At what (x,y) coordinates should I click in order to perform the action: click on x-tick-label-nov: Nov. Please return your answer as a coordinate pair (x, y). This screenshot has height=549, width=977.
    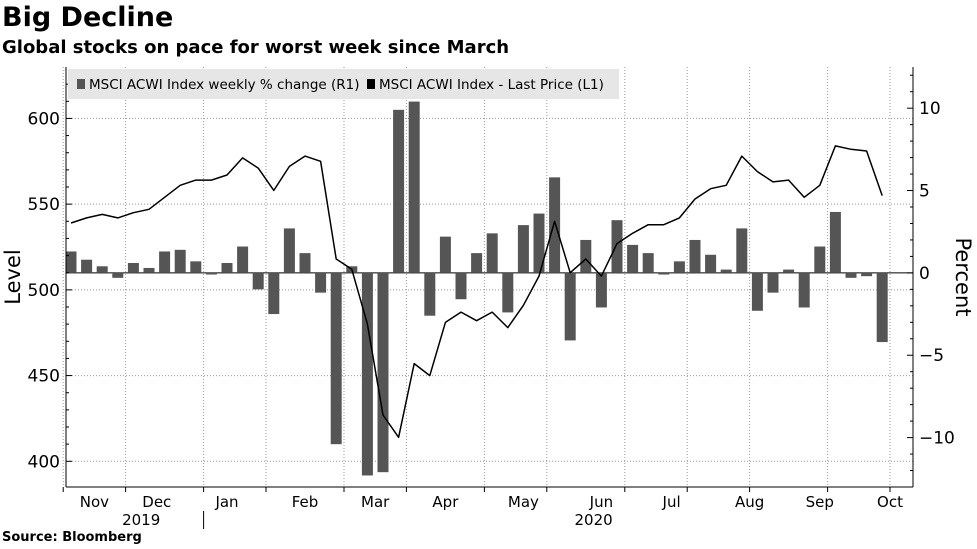
    Looking at the image, I should click on (94, 502).